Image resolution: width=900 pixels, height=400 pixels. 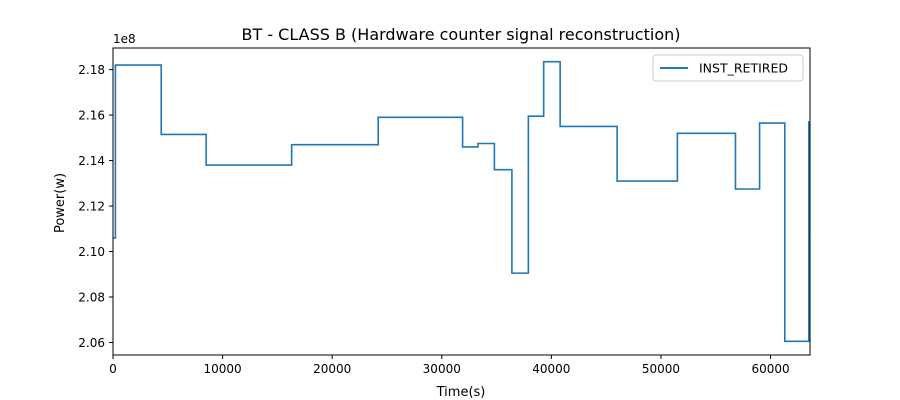 What do you see at coordinates (113, 369) in the screenshot?
I see `x-tick-label: 0` at bounding box center [113, 369].